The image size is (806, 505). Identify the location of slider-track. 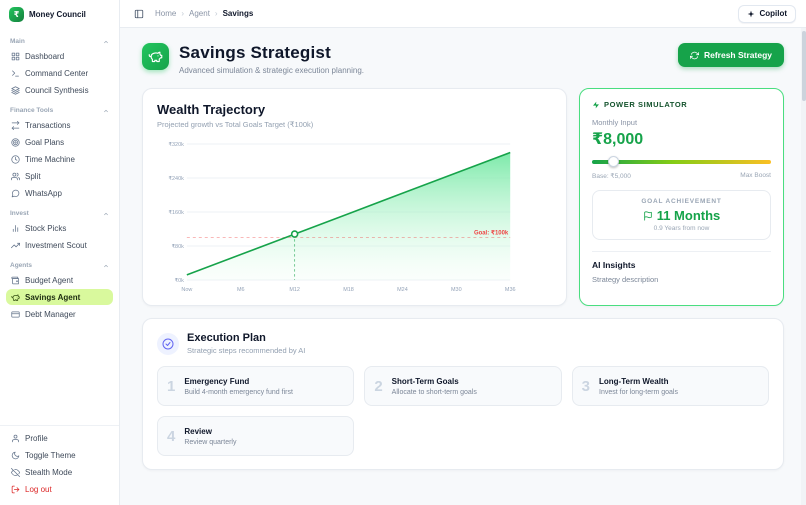
(681, 162).